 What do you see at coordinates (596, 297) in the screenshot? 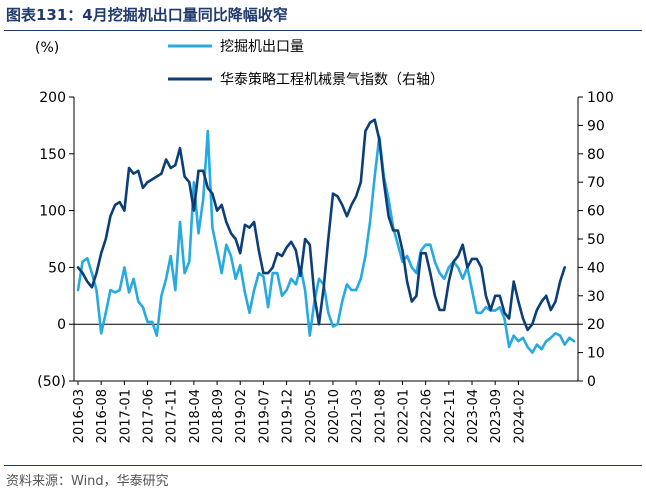
I see `right-tick-label: 30` at bounding box center [596, 297].